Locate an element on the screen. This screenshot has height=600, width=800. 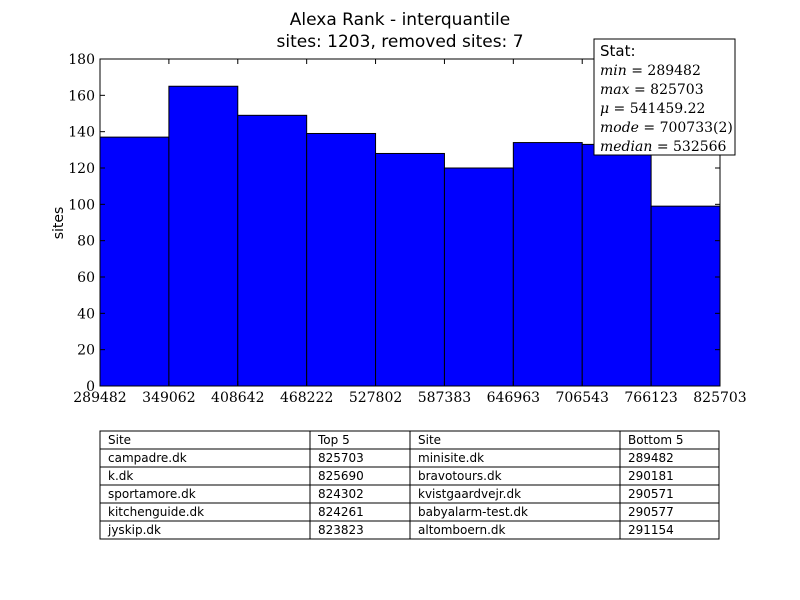
x-tick-label: 766123 is located at coordinates (650, 398).